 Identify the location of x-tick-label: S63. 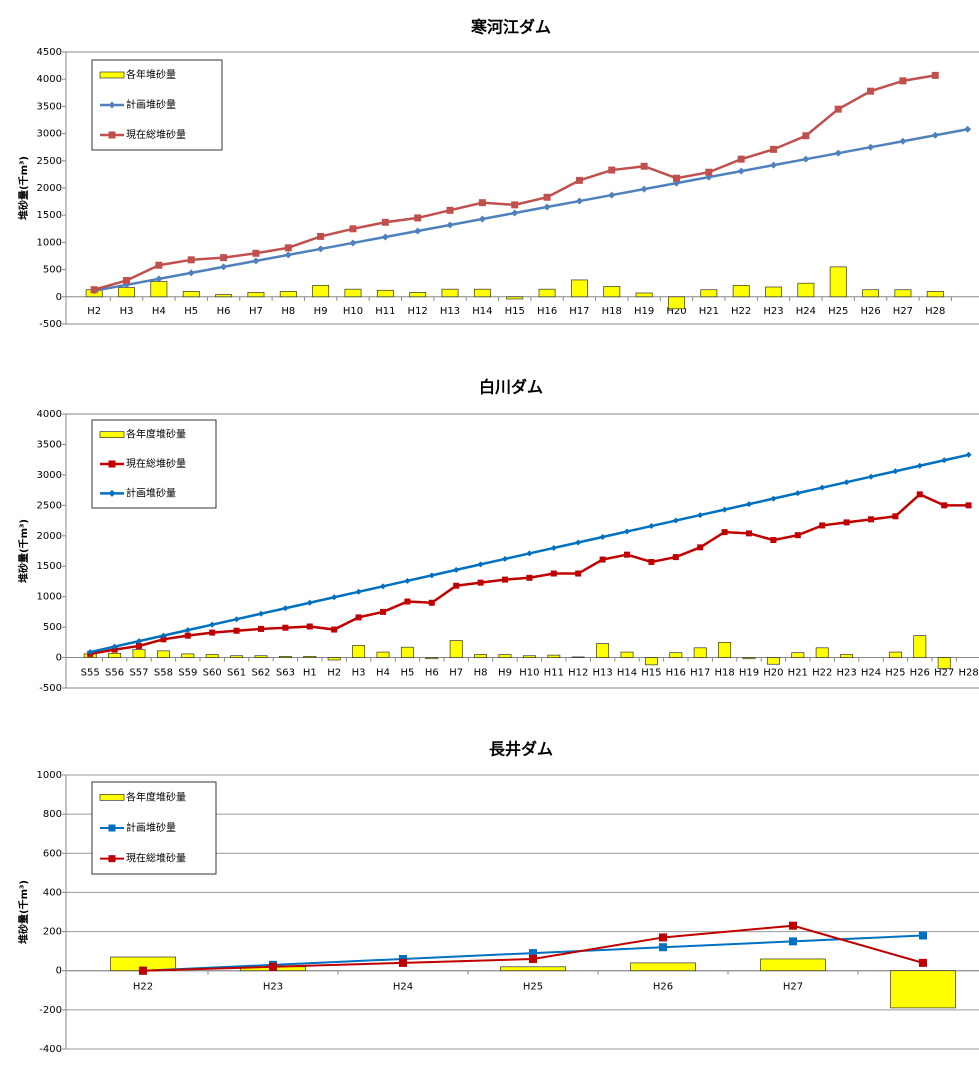
(285, 673).